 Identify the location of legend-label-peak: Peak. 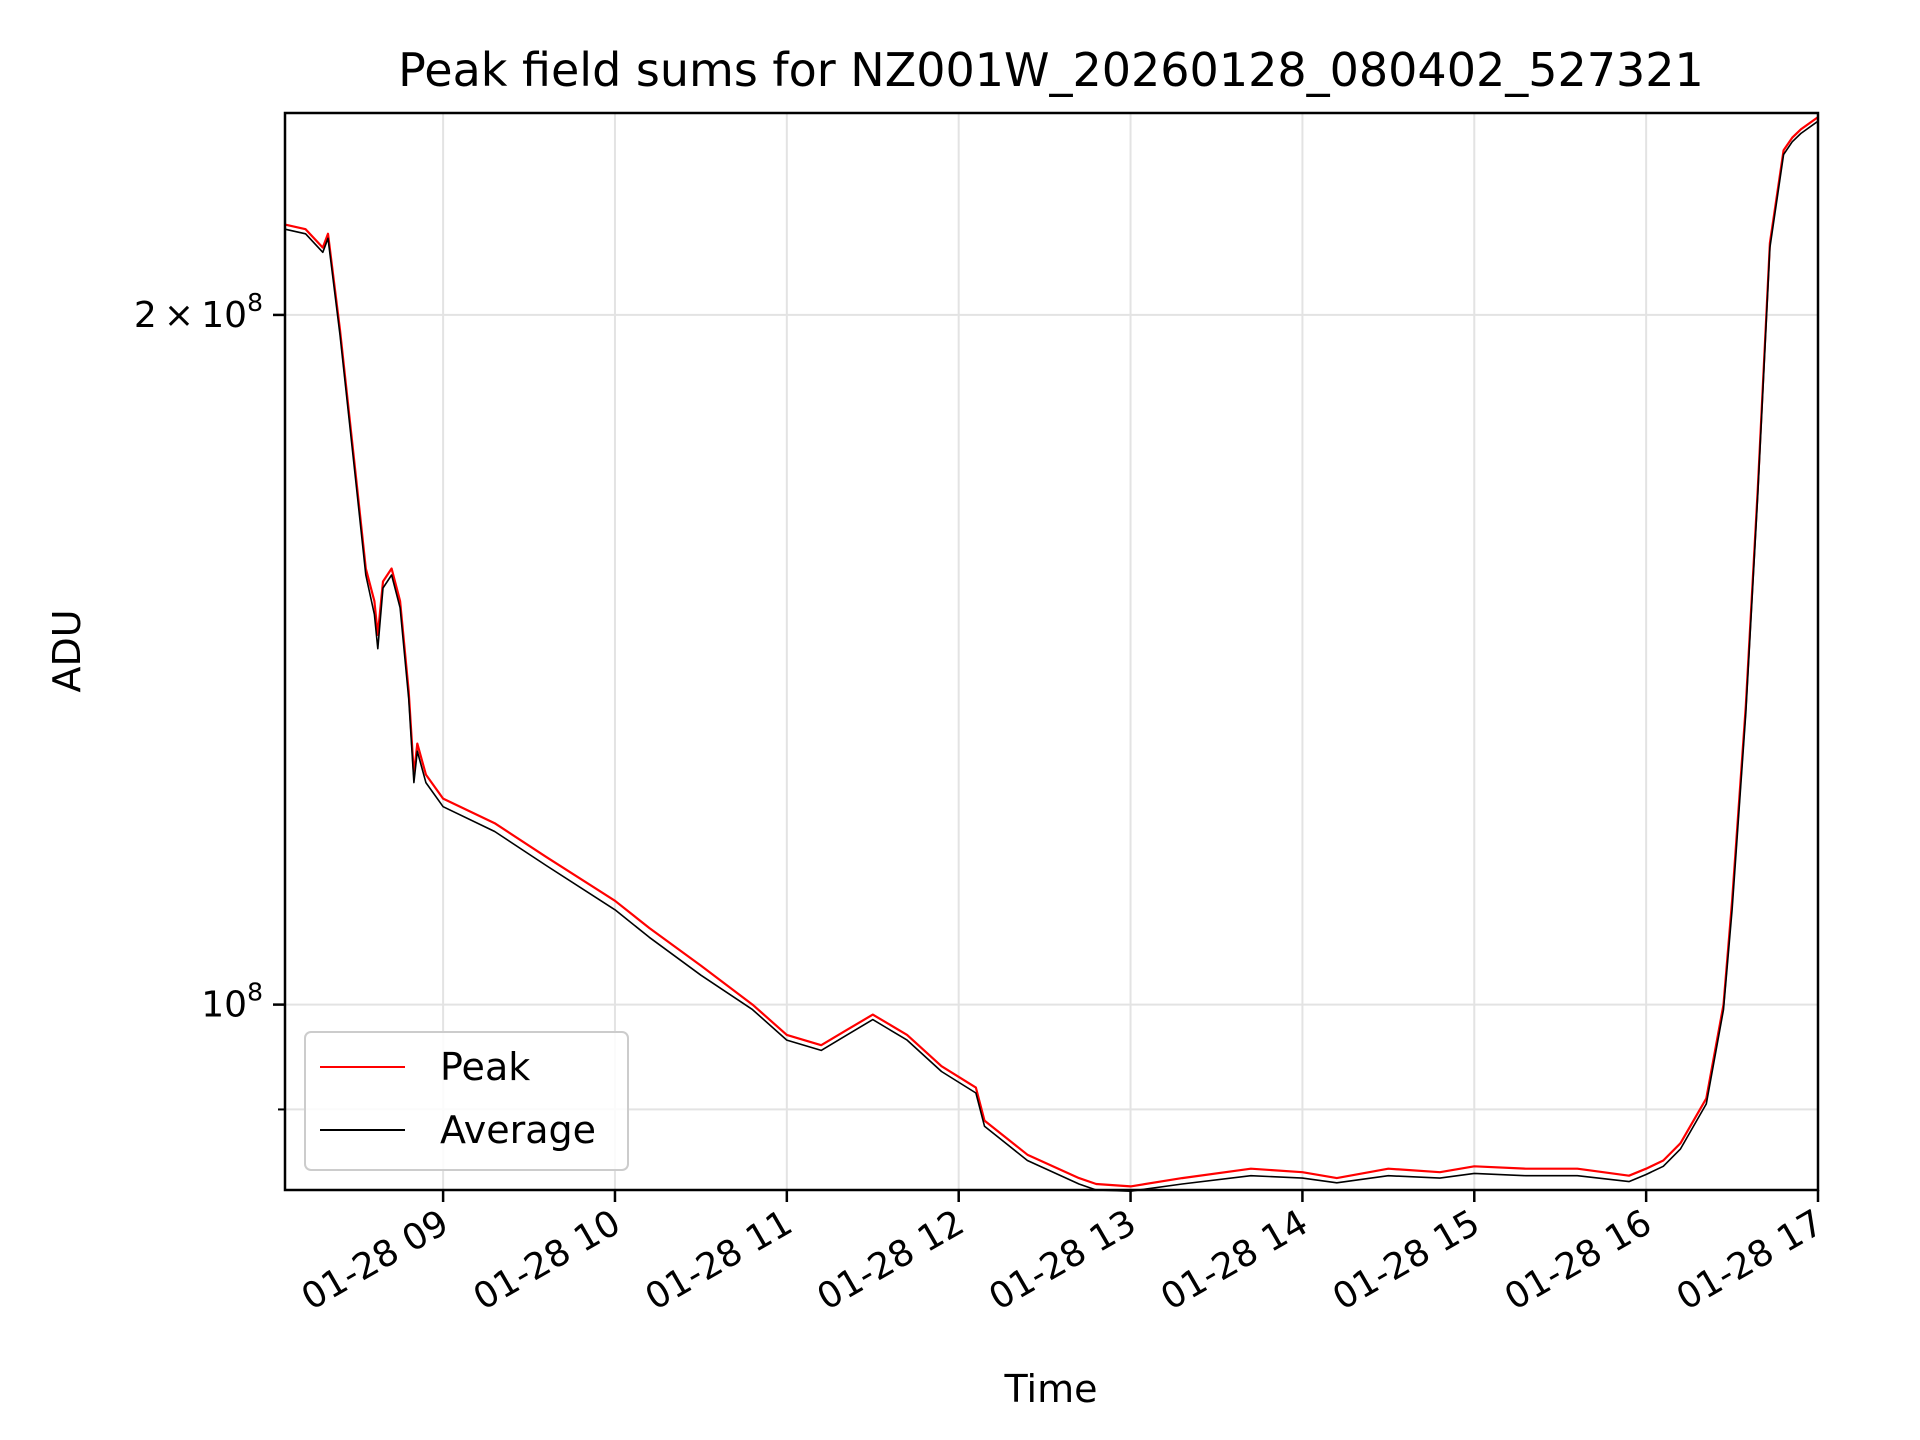
(485, 1067).